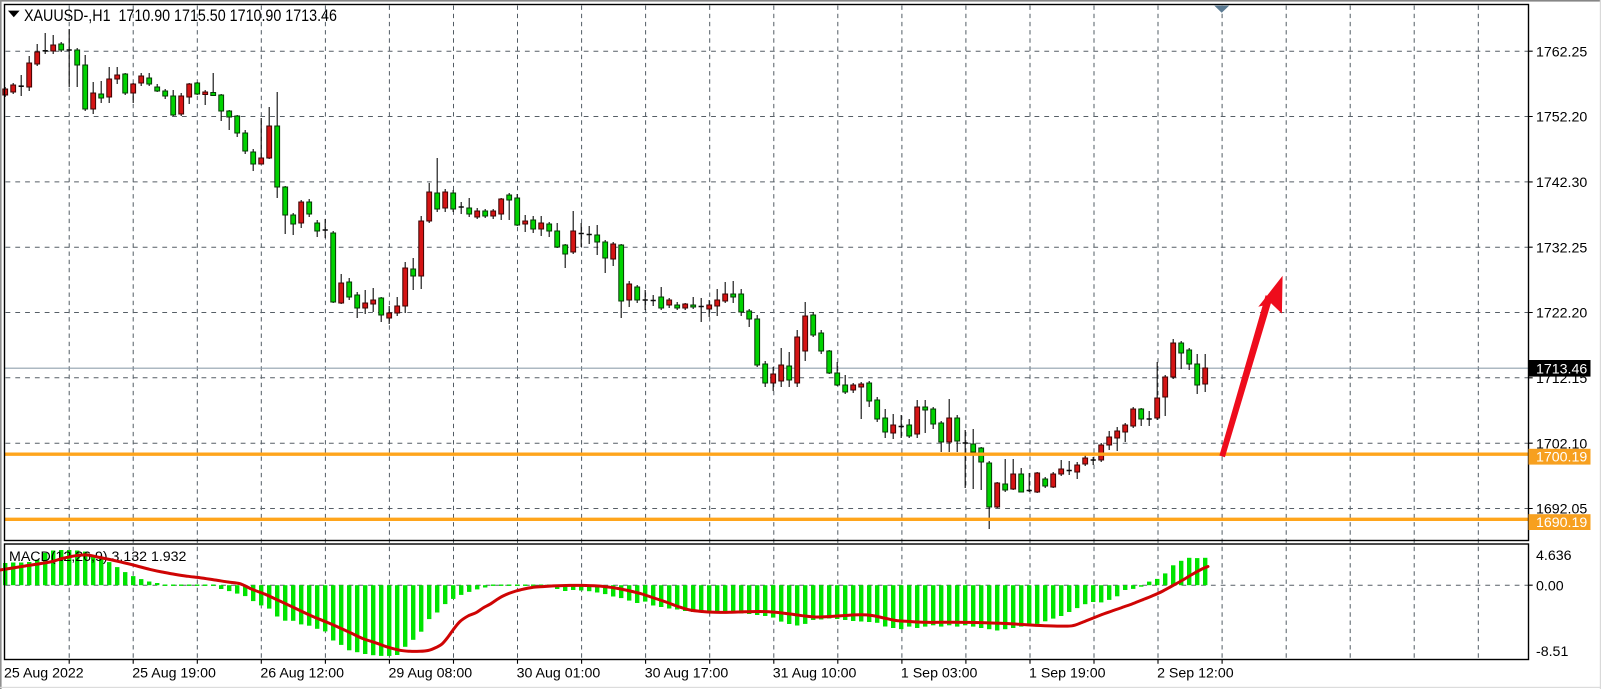  I want to click on svg-text: 30 Aug 17:00, so click(687, 674).